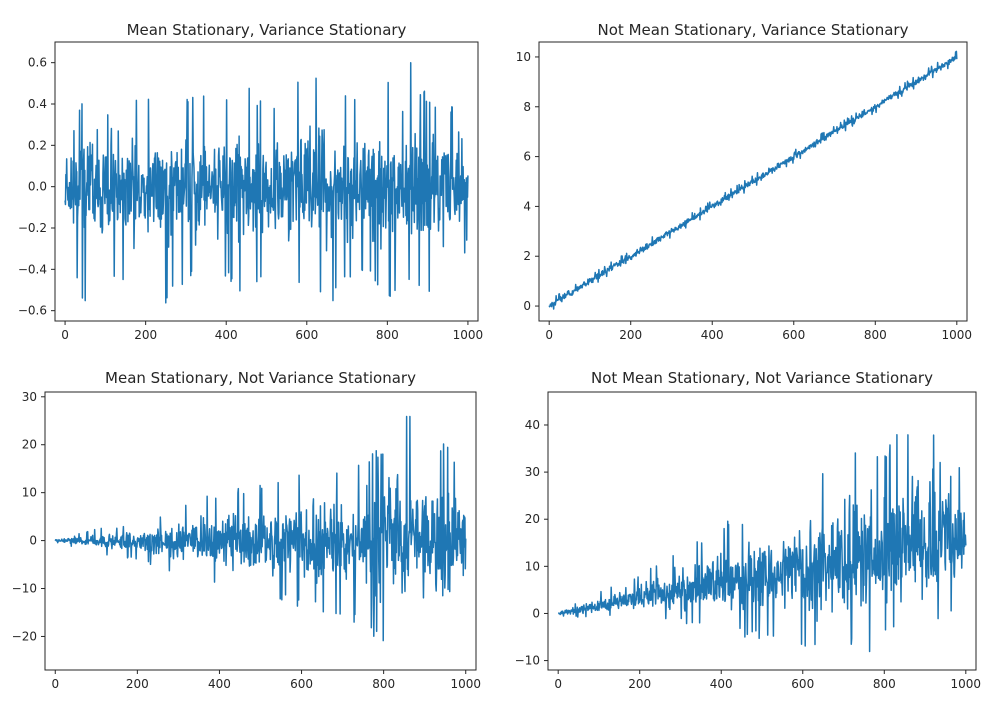 The height and width of the screenshot is (704, 996). I want to click on y-tick-label: 0.0, so click(37, 187).